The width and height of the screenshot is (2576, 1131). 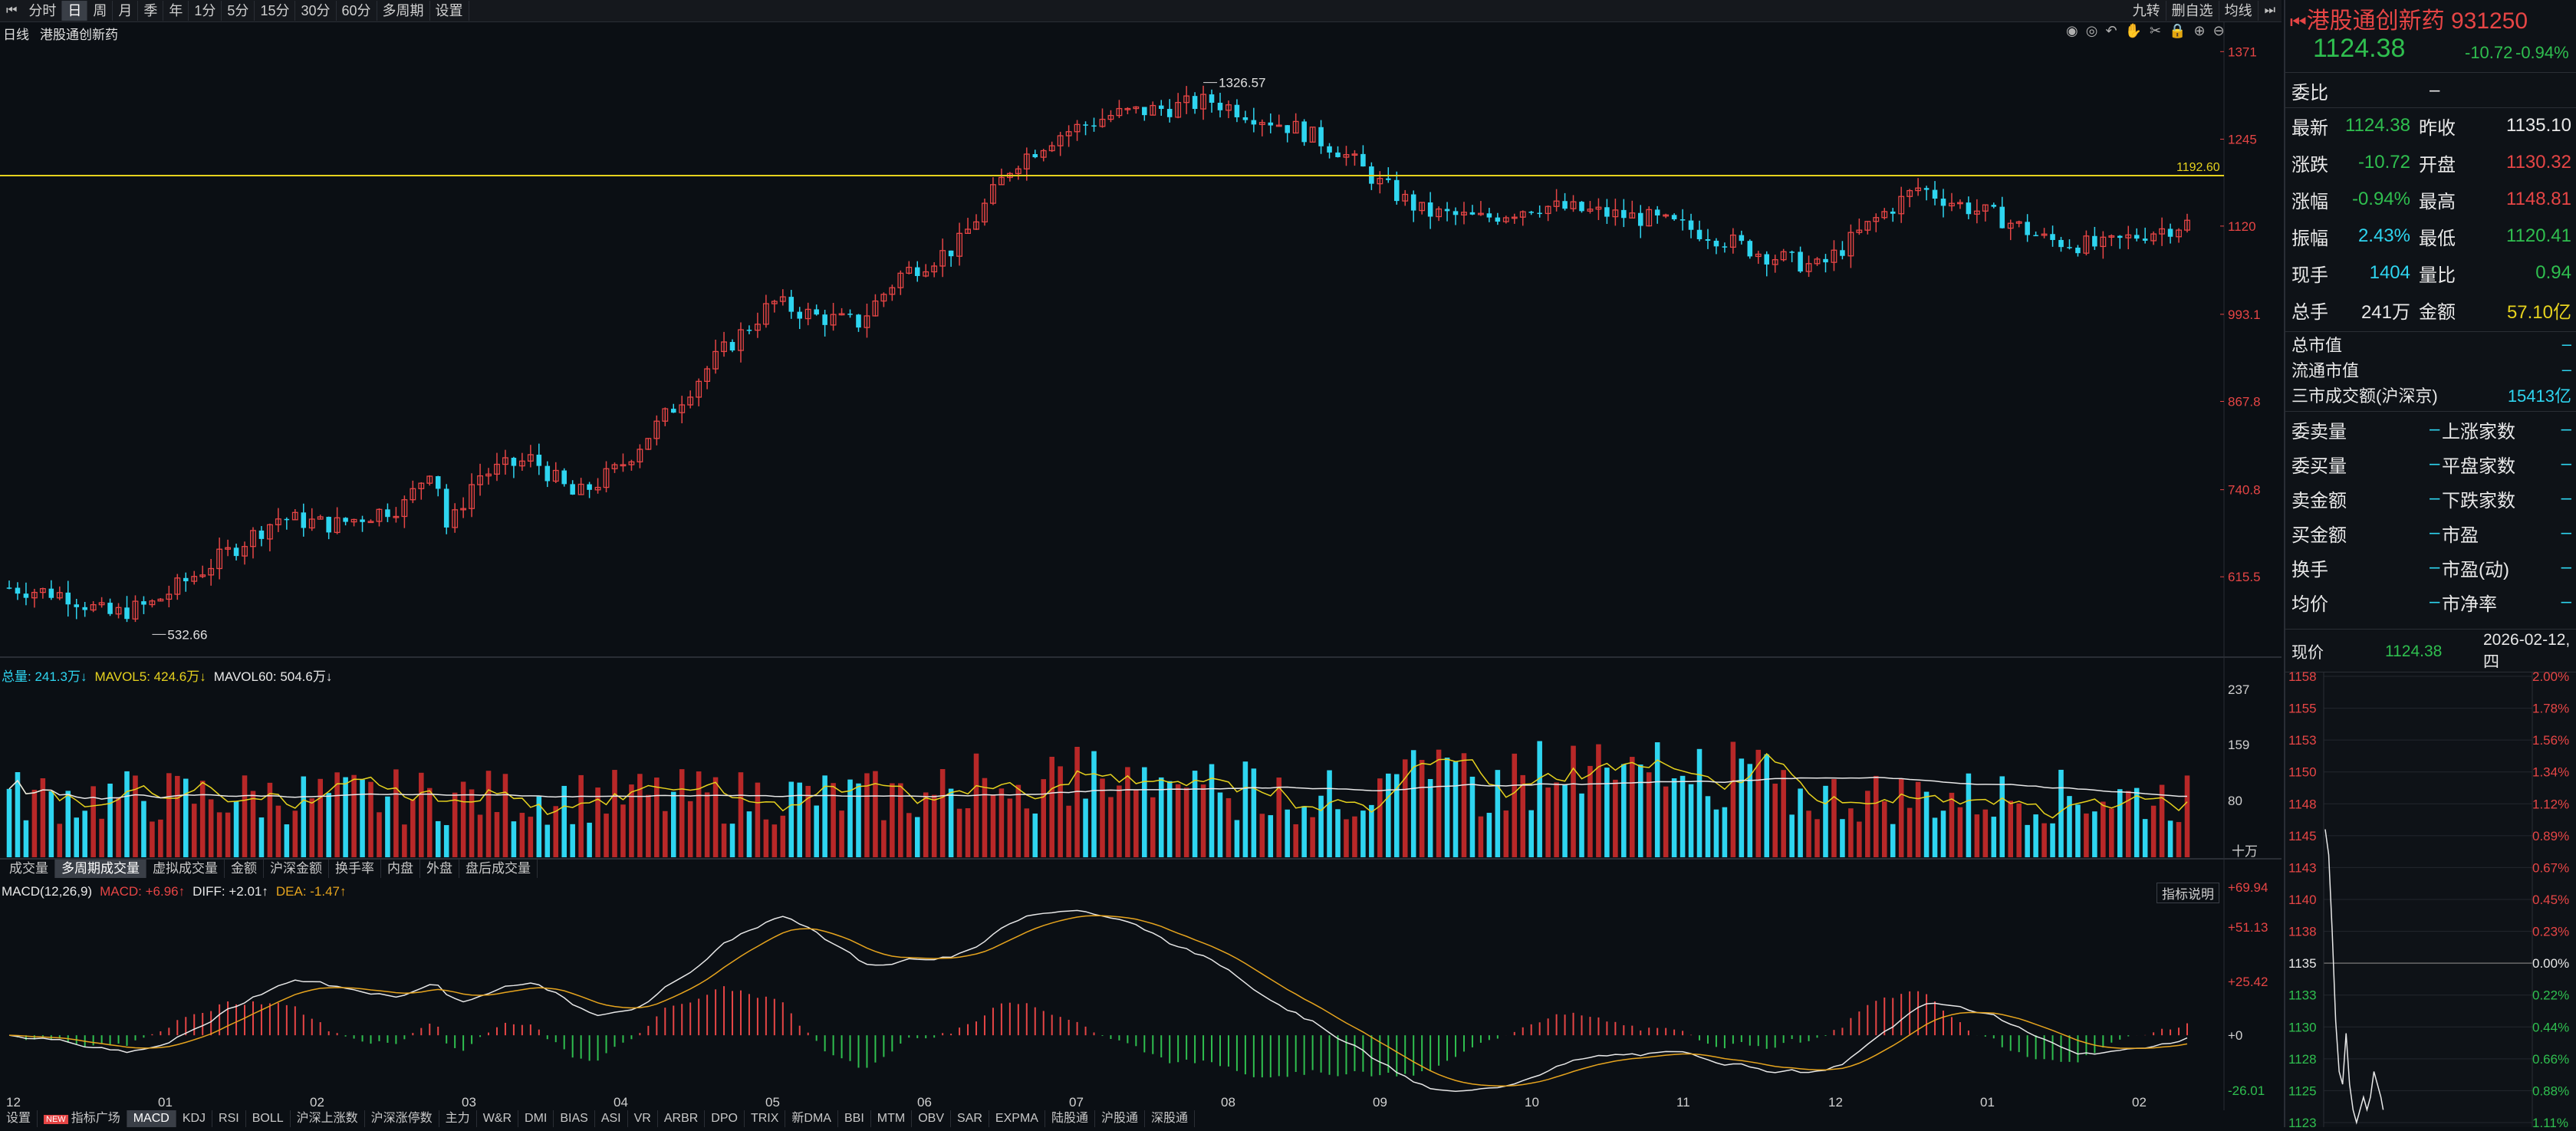 I want to click on new-badge: NEW, so click(x=56, y=1119).